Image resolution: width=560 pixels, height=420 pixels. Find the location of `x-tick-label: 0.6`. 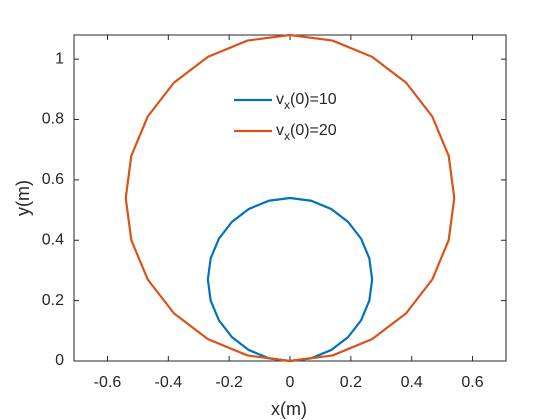

x-tick-label: 0.6 is located at coordinates (472, 382).